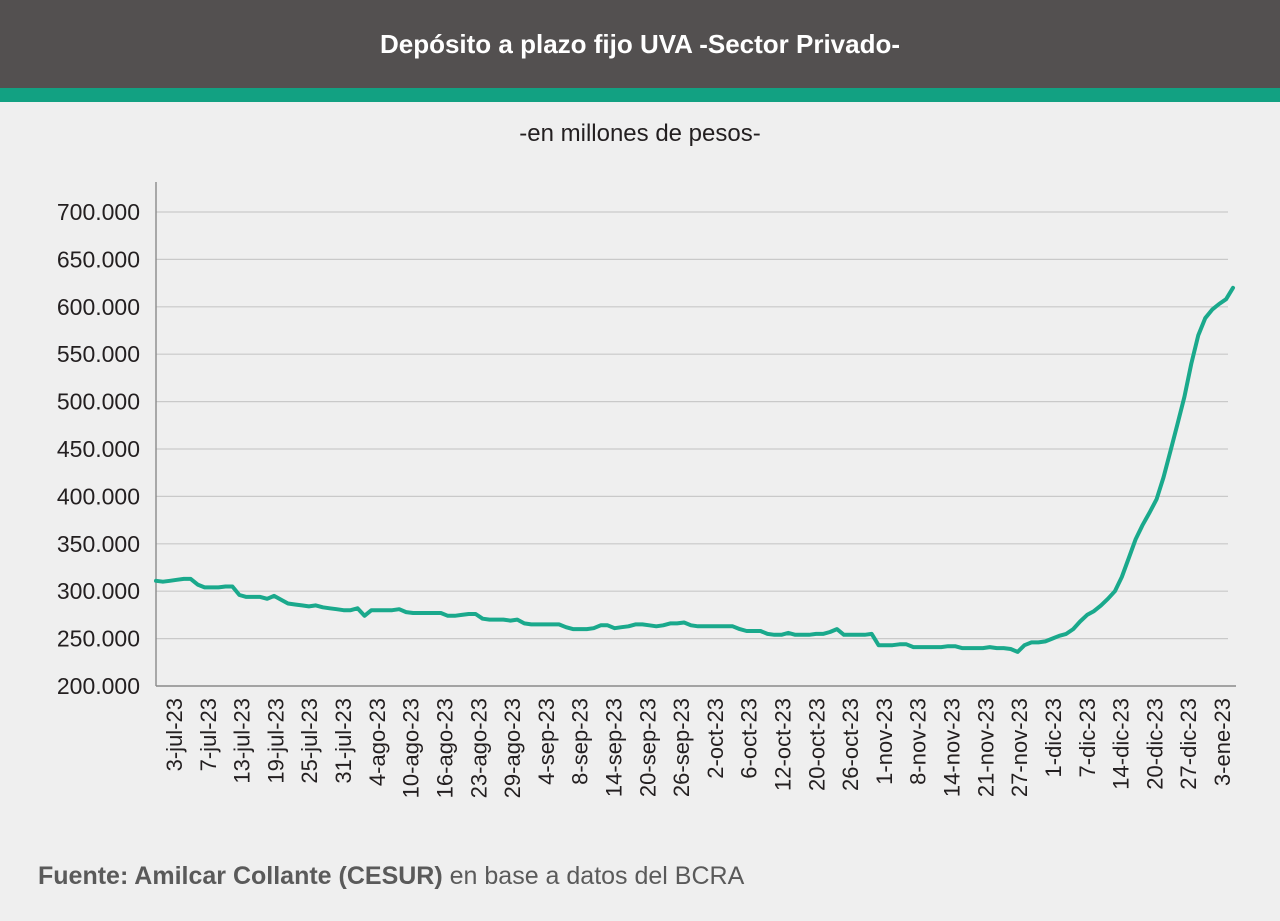 The width and height of the screenshot is (1280, 921). What do you see at coordinates (98, 686) in the screenshot?
I see `y-tick-label: 200.000` at bounding box center [98, 686].